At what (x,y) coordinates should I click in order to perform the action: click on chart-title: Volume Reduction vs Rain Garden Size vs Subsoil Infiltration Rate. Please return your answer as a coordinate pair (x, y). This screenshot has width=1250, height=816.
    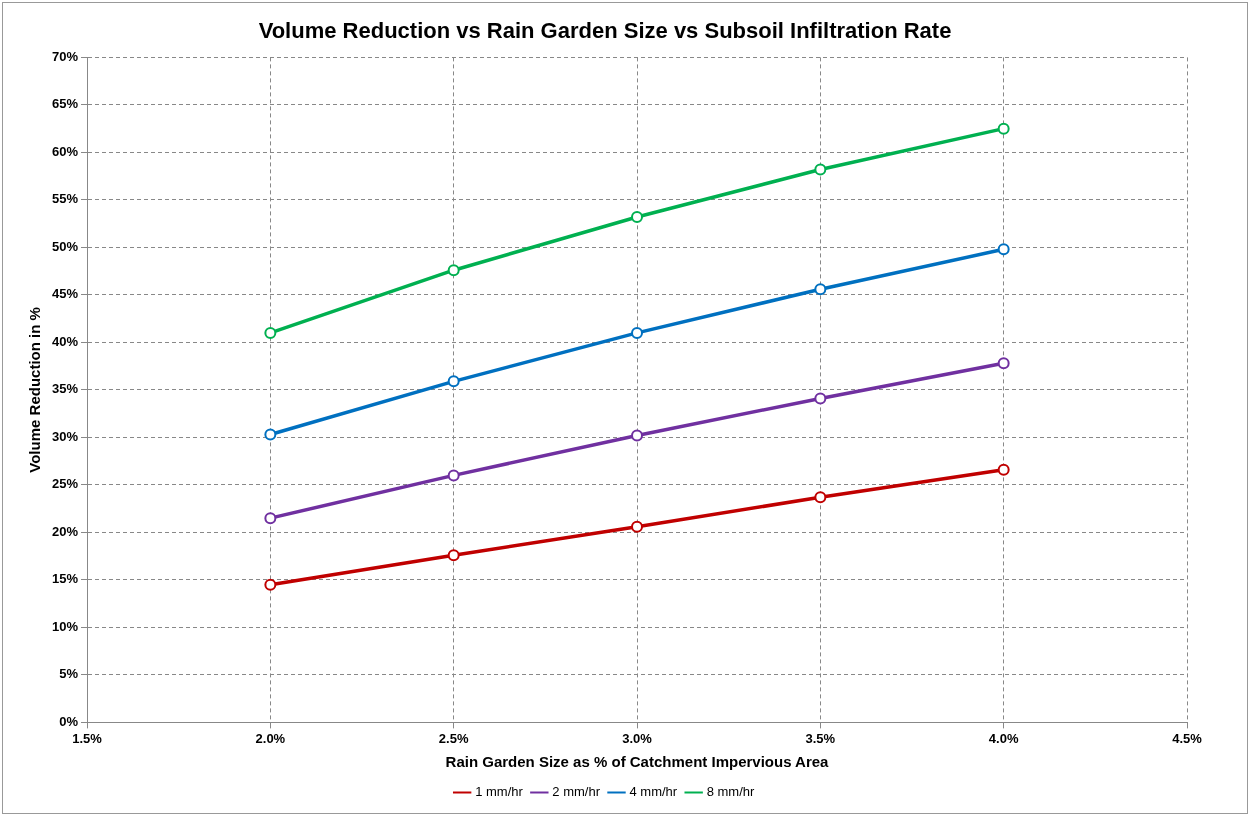
    Looking at the image, I should click on (605, 31).